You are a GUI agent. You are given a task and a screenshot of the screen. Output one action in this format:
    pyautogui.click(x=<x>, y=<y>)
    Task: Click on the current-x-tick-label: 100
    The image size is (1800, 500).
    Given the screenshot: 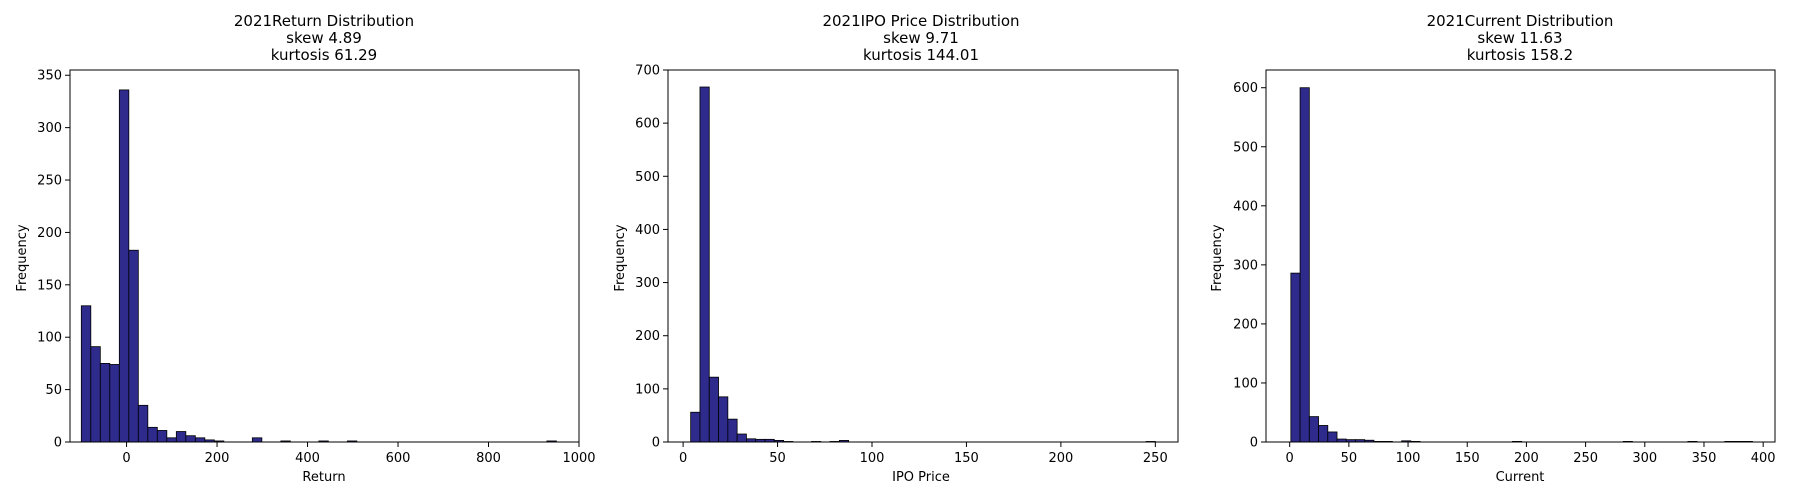 What is the action you would take?
    pyautogui.click(x=1408, y=458)
    